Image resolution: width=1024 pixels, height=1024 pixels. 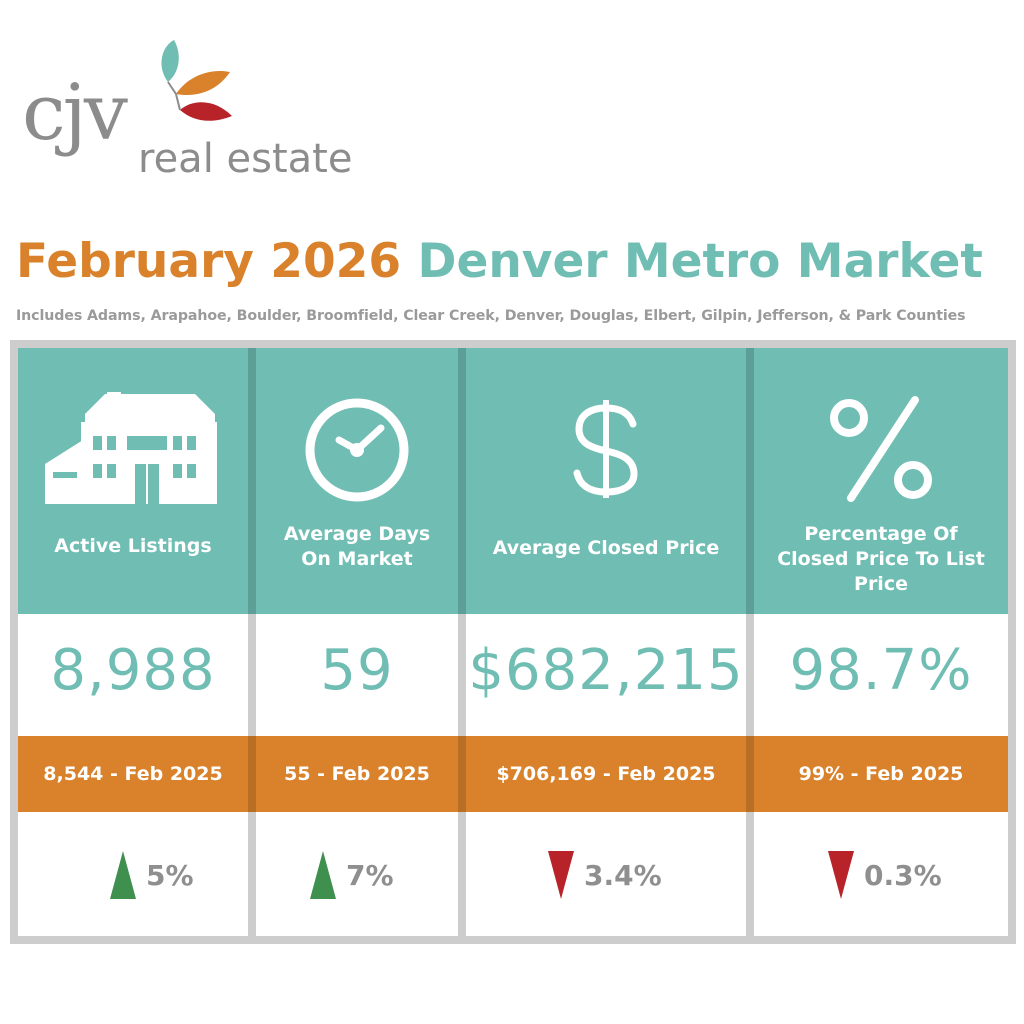 What do you see at coordinates (623, 875) in the screenshot?
I see `metric-change-value: 3.4%` at bounding box center [623, 875].